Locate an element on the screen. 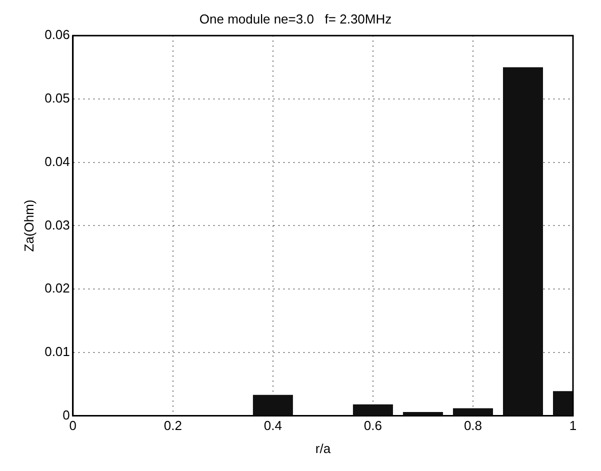  y-tick-label: 0.06 is located at coordinates (57, 34).